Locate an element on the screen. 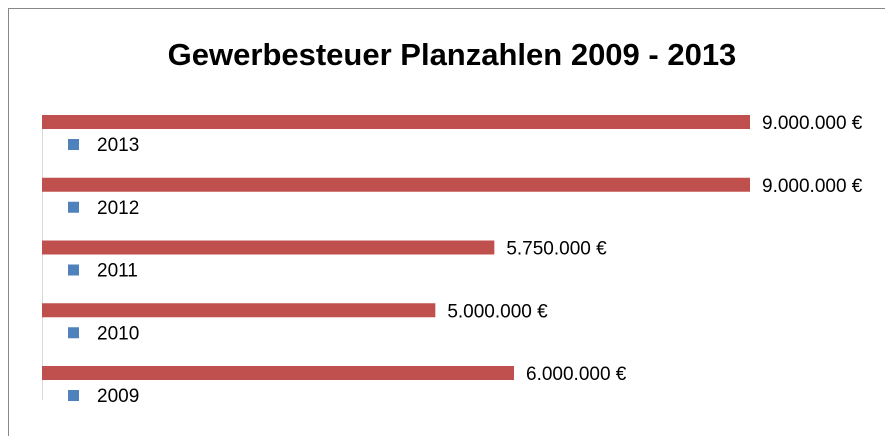 This screenshot has height=436, width=885. category-label: 2010 is located at coordinates (118, 333).